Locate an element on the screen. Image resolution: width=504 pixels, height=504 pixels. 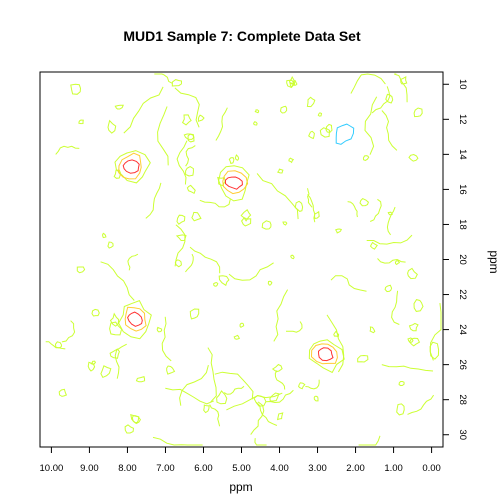
peak-1-high-contour is located at coordinates (131, 166).